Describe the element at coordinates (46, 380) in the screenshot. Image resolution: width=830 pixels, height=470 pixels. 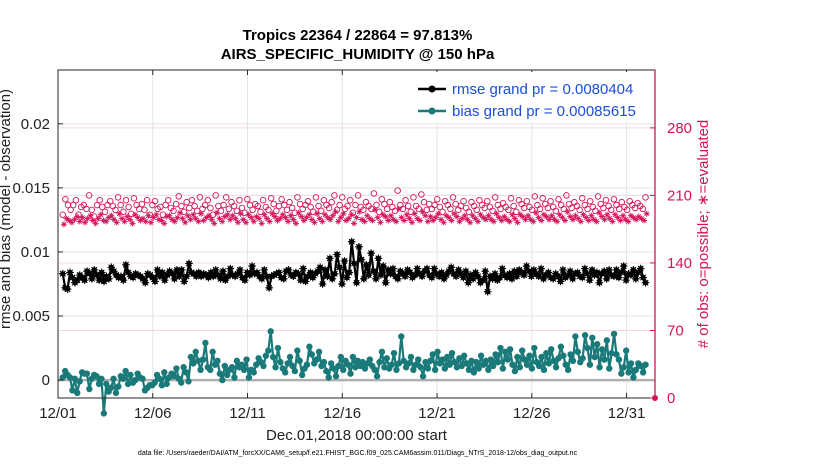
I see `y-tick-label: 0` at that location.